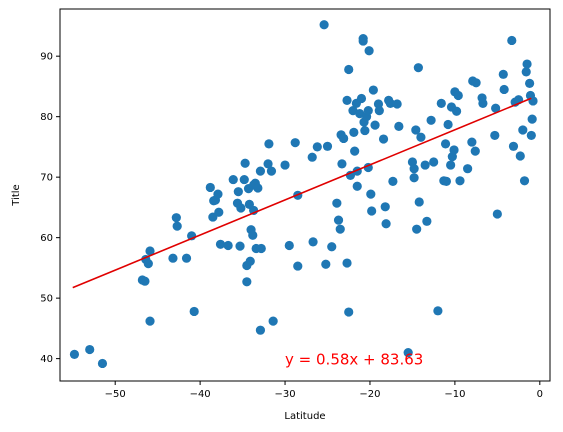 This screenshot has width=563, height=432. What do you see at coordinates (46, 117) in the screenshot?
I see `y-tick-label: 80` at bounding box center [46, 117].